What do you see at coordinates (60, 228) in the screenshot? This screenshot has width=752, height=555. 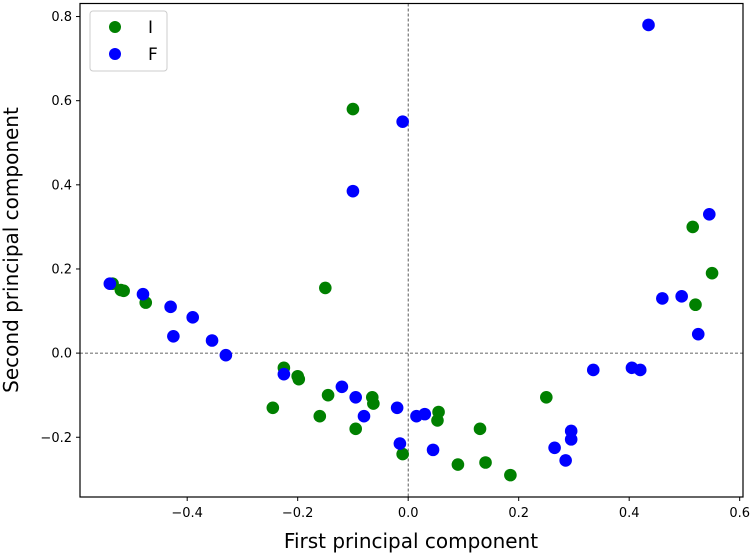 I see `y-axis-ticks: −0.2 0.0 0.2 0.4 0.6 0.8` at bounding box center [60, 228].